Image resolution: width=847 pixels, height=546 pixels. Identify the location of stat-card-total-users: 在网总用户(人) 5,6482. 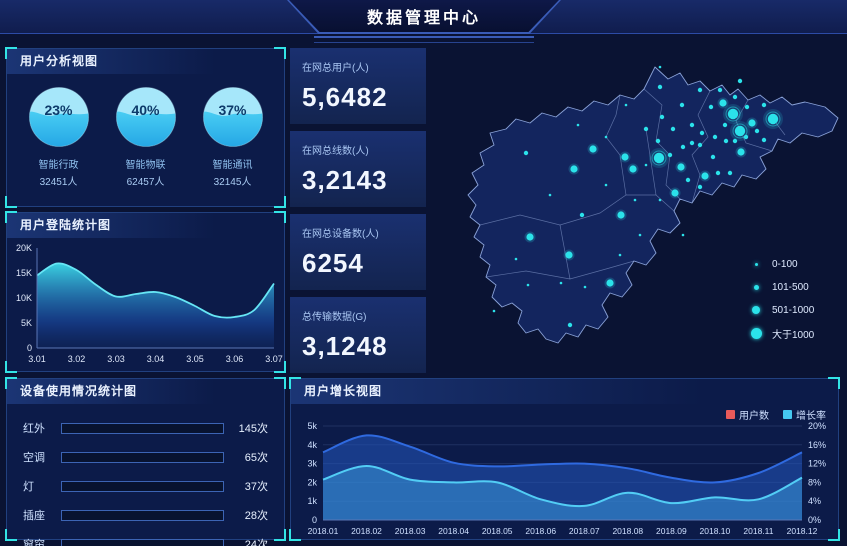
(358, 86).